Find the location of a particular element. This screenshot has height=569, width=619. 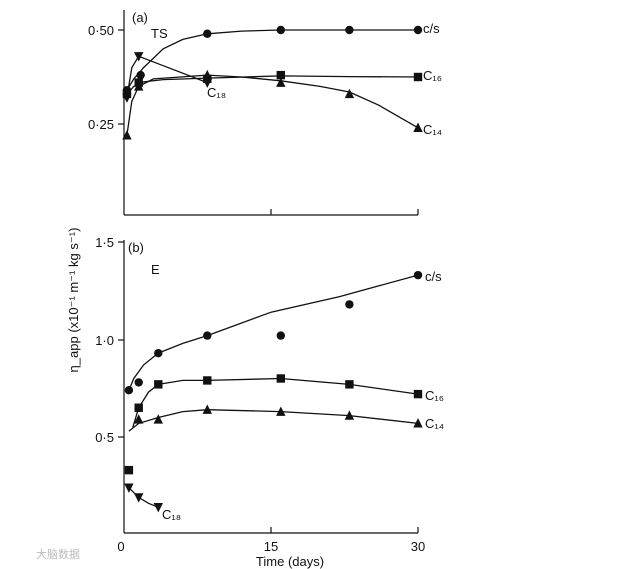

panel-b-xtick-label-1: 15 is located at coordinates (271, 546).